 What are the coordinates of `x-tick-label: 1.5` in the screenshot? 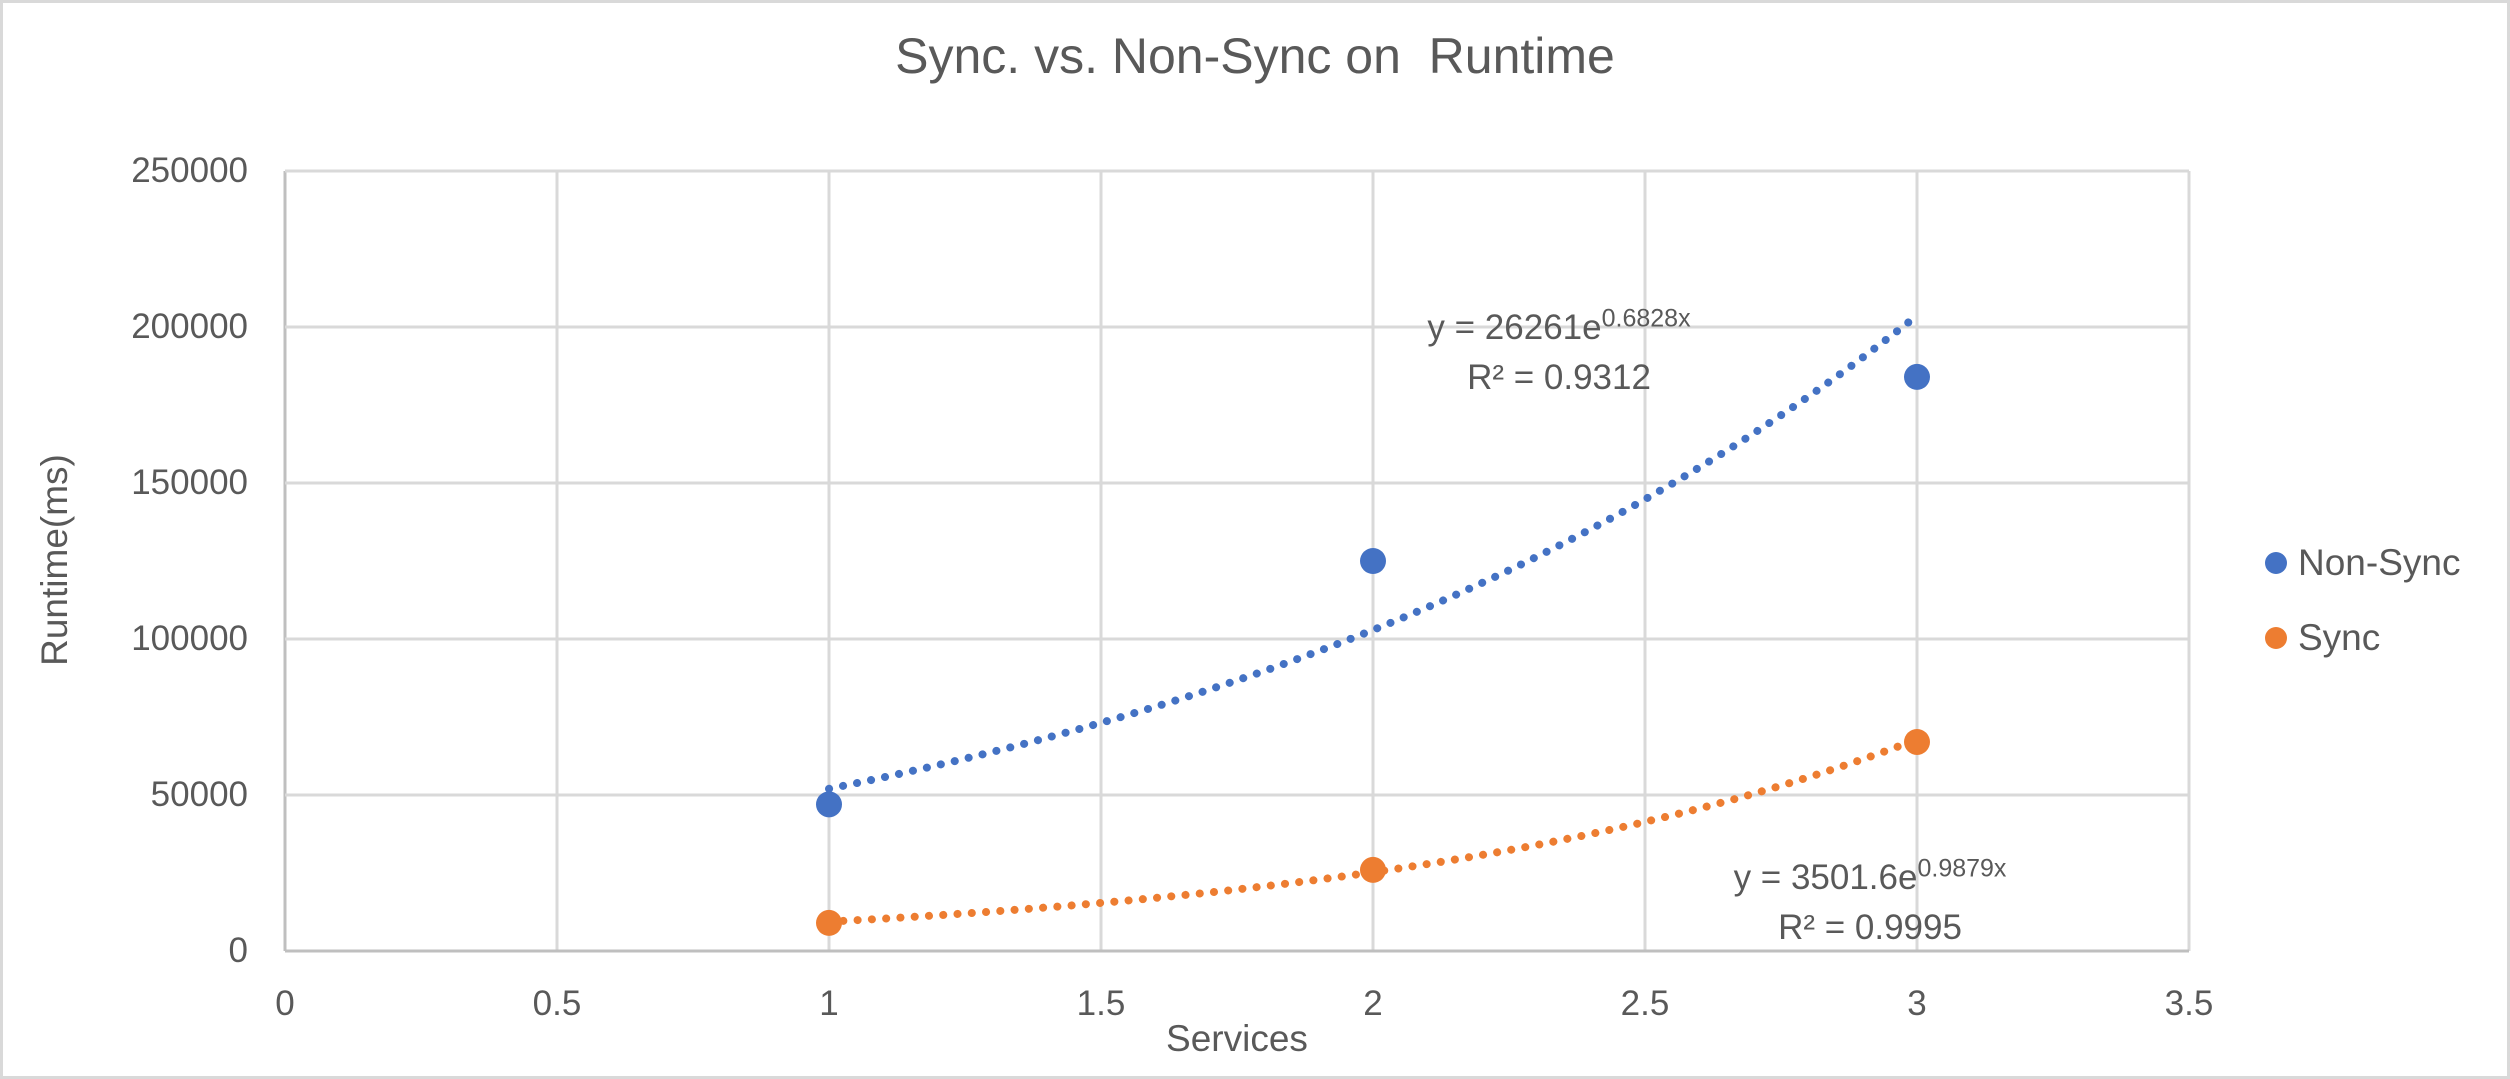 It's located at (1101, 1003).